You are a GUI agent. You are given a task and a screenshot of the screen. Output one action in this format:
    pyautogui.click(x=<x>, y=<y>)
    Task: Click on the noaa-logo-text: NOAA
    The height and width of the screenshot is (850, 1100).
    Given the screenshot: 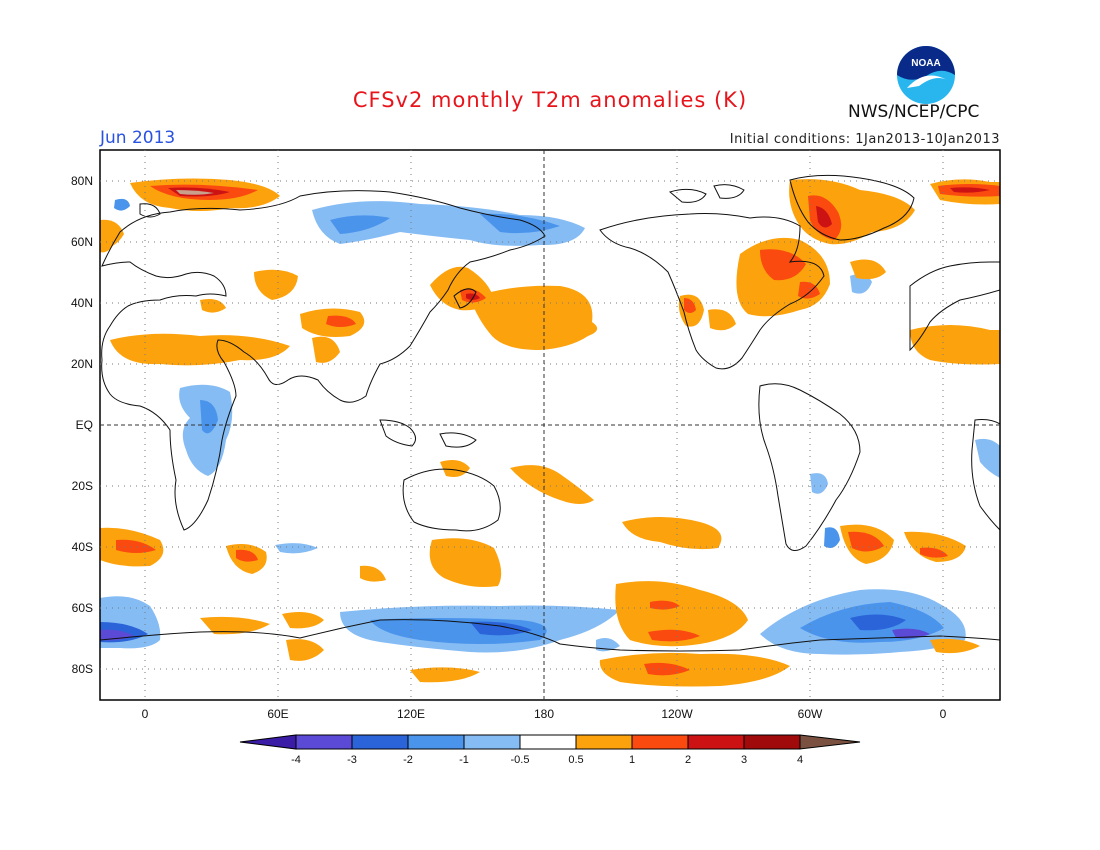 What is the action you would take?
    pyautogui.click(x=925, y=63)
    